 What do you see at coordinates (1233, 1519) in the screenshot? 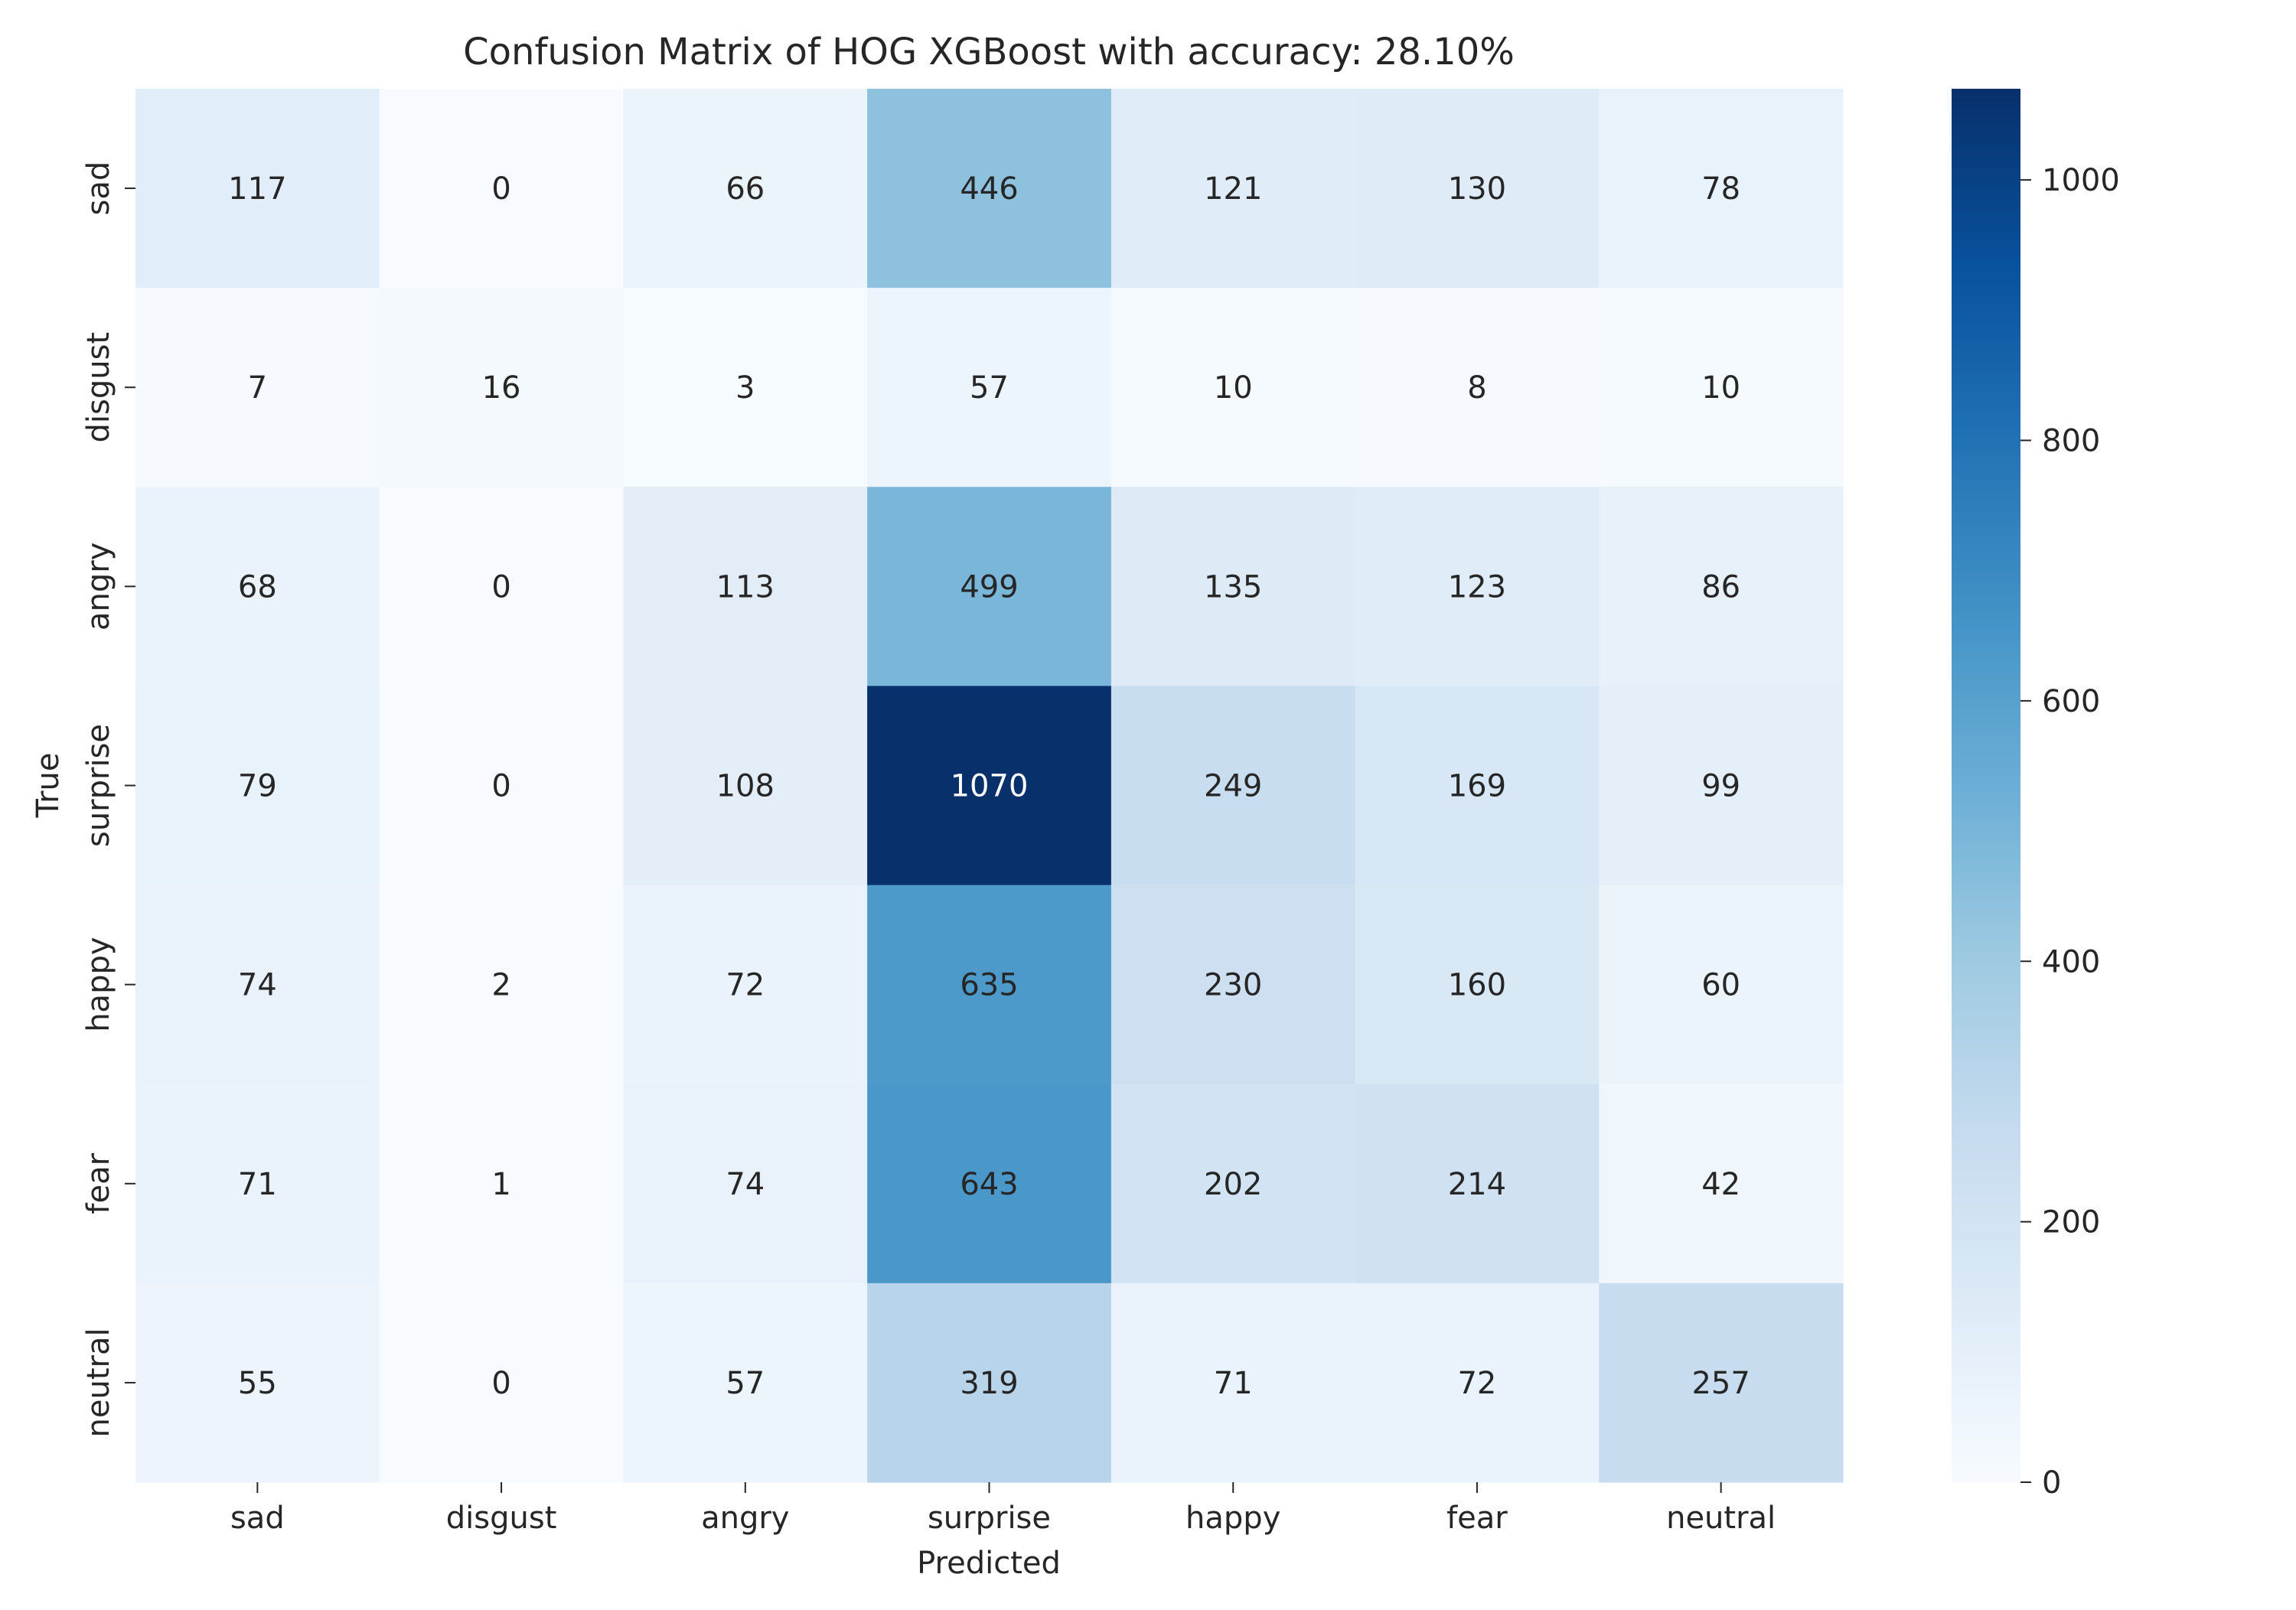
I see `x-tick-label: happy` at bounding box center [1233, 1519].